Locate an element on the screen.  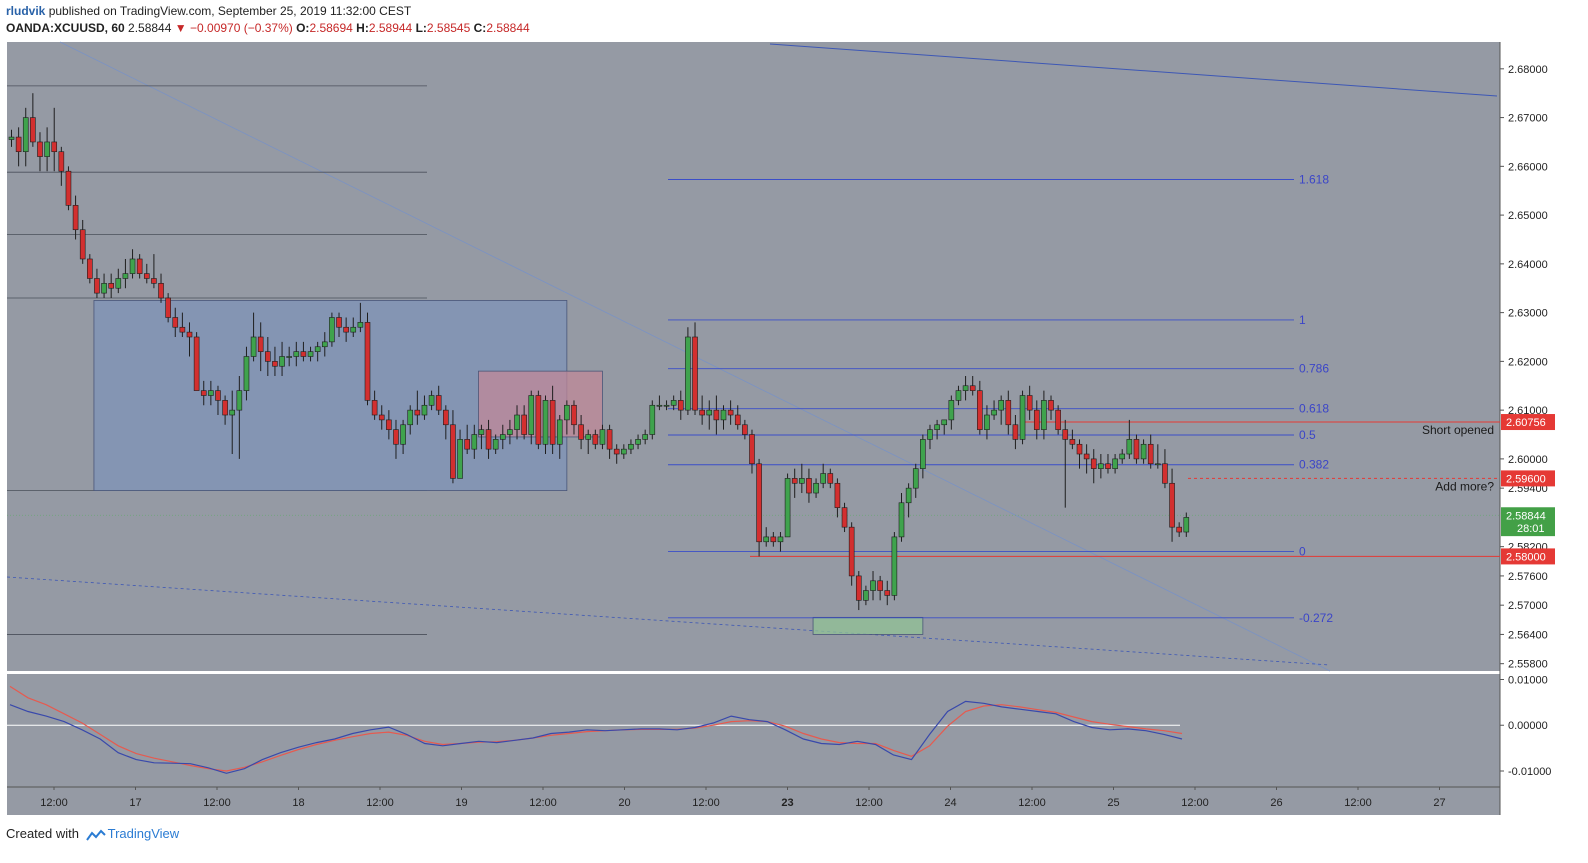
high-value: 2.58944 is located at coordinates (390, 28).